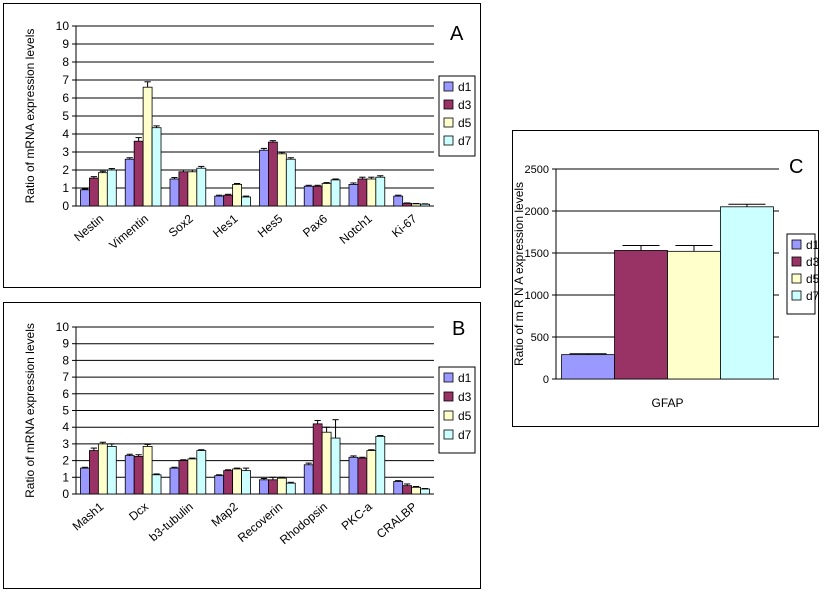 The height and width of the screenshot is (593, 824). I want to click on bar-a-ki-67-d7, so click(425, 205).